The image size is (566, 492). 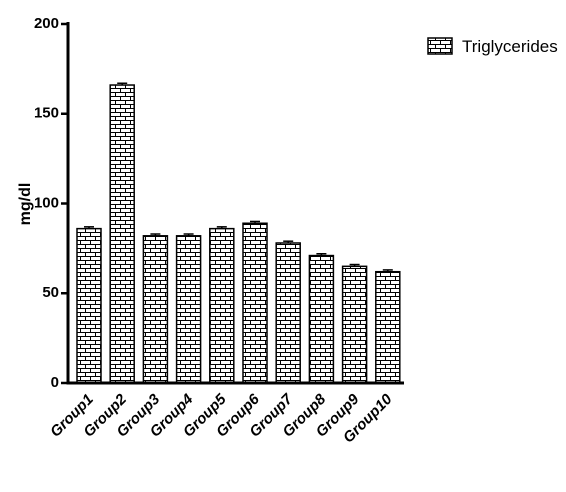 What do you see at coordinates (221, 227) in the screenshot?
I see `error-bar-group5` at bounding box center [221, 227].